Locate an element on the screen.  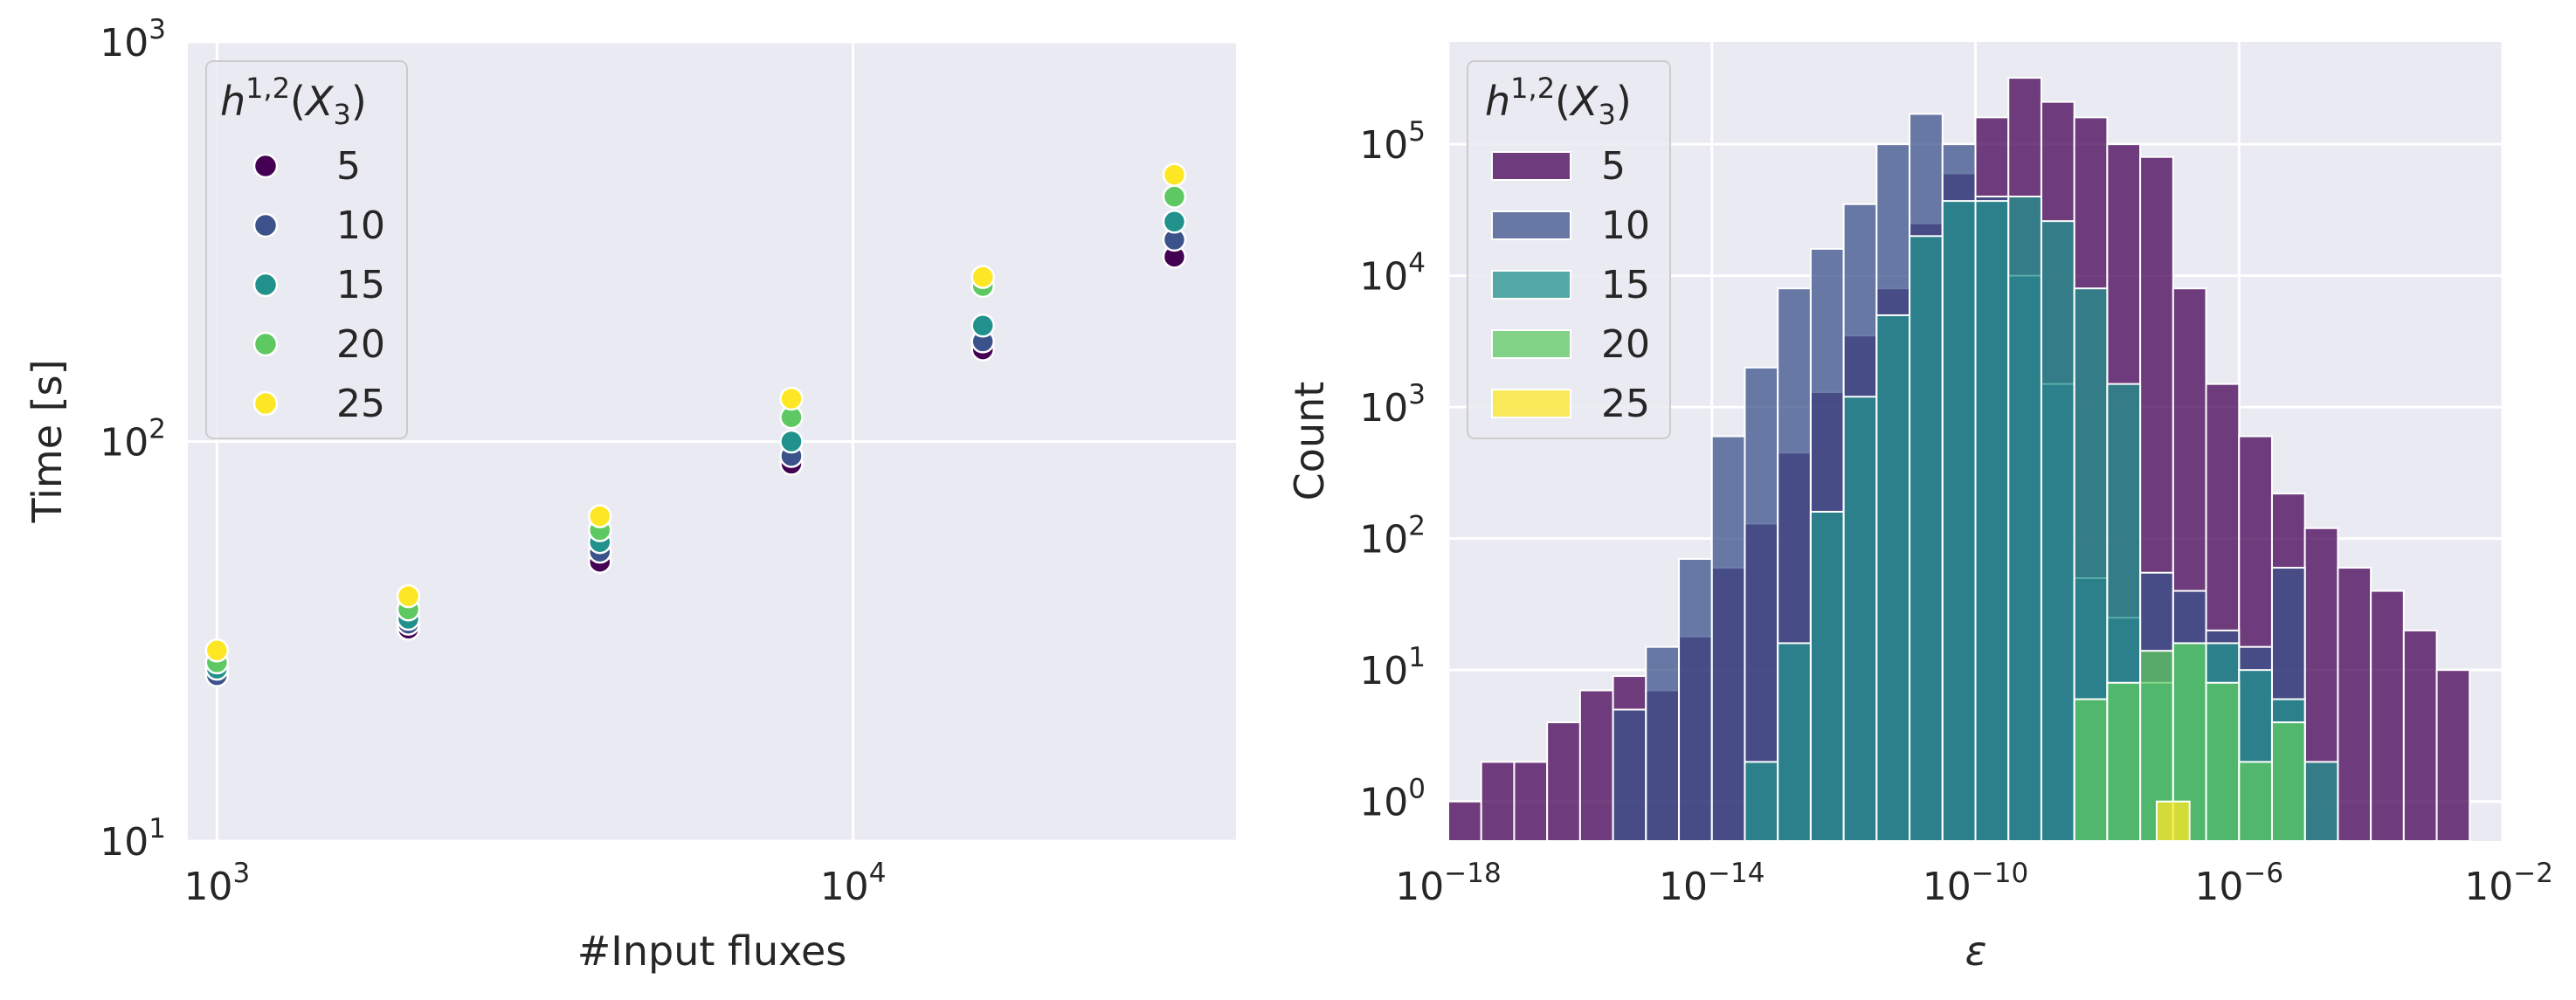
scatter-y-tick-labels: 10¹ 10² 10³ is located at coordinates (133, 440).